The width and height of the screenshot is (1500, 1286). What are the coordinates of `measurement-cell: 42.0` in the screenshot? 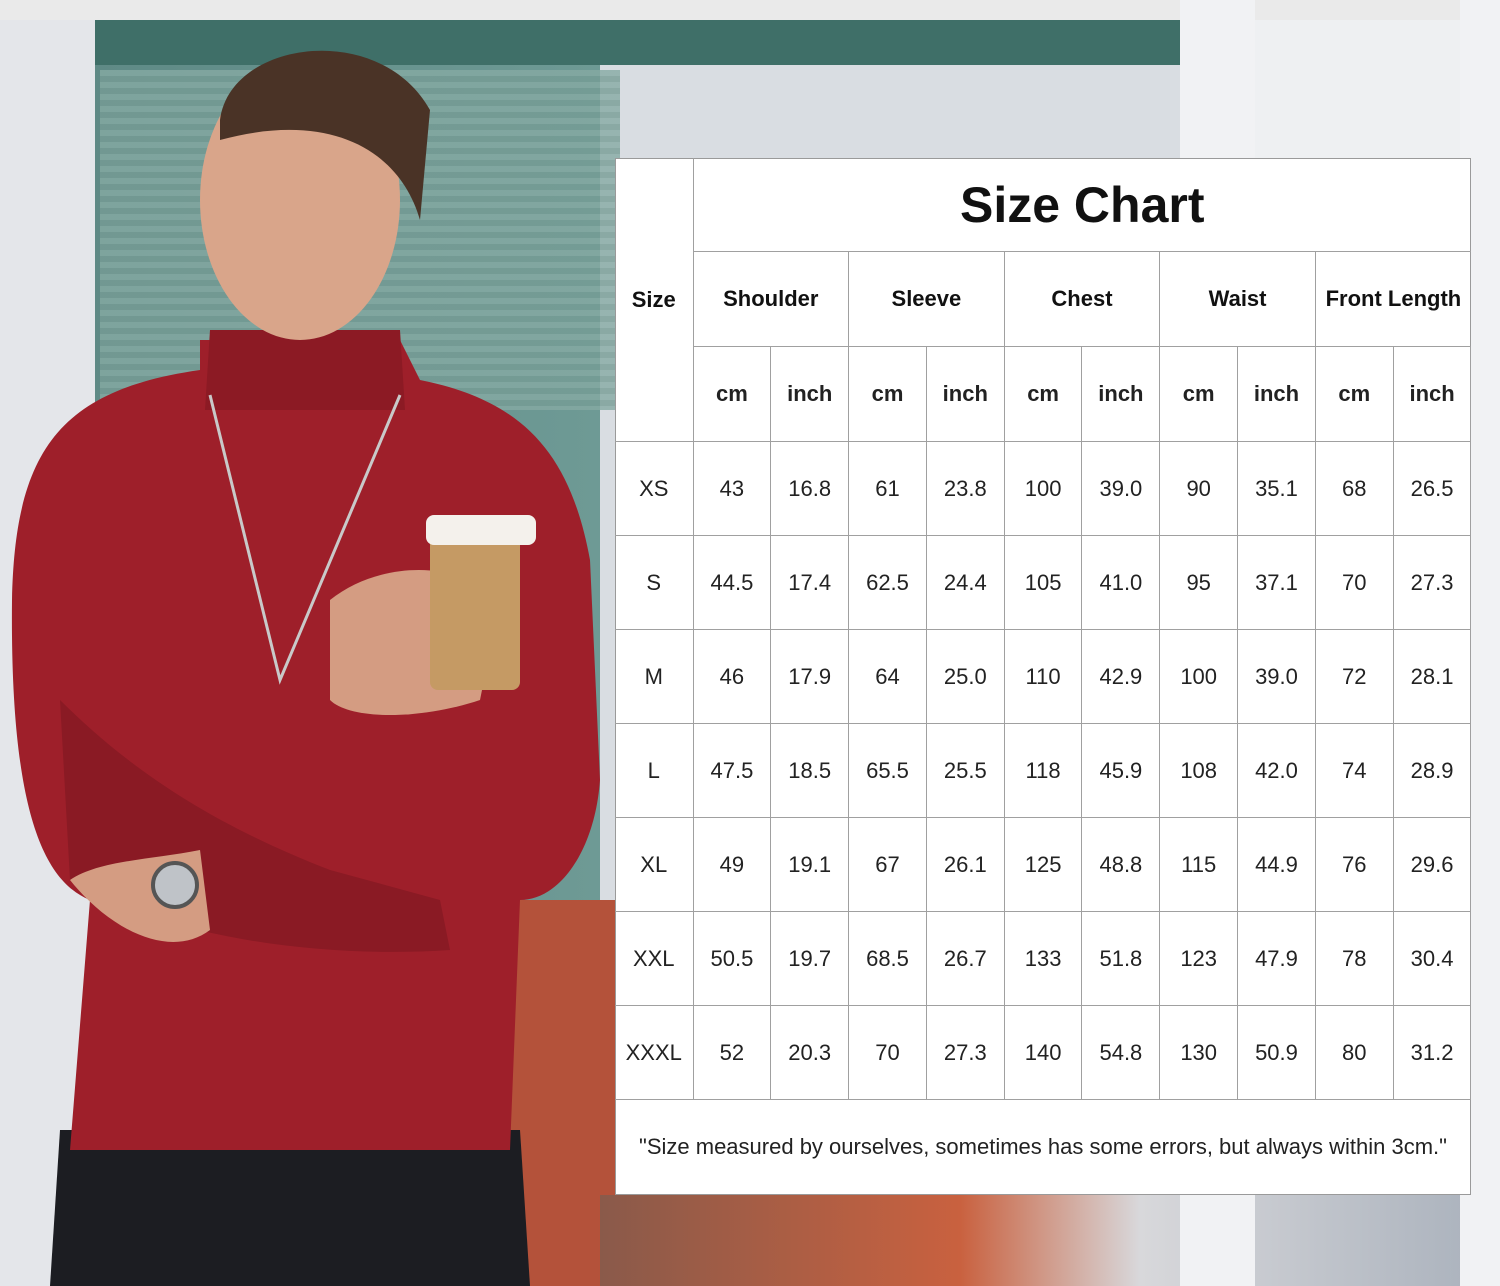 It's located at (1276, 770).